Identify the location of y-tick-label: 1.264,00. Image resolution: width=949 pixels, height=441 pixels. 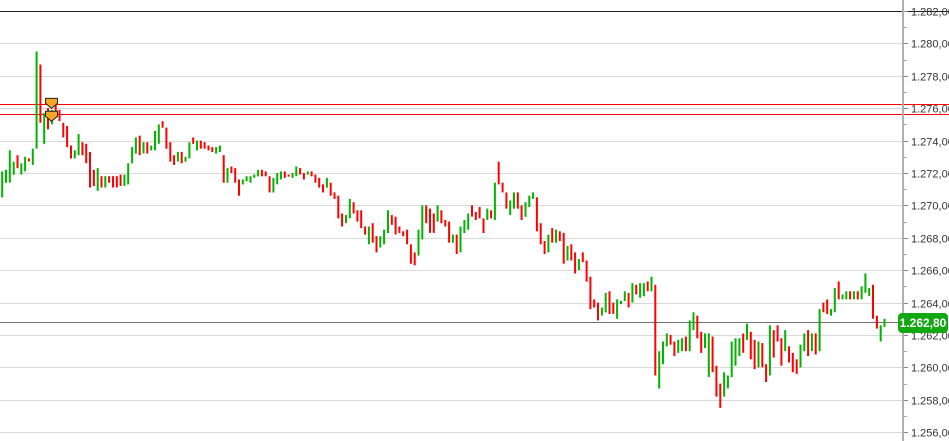
(930, 305).